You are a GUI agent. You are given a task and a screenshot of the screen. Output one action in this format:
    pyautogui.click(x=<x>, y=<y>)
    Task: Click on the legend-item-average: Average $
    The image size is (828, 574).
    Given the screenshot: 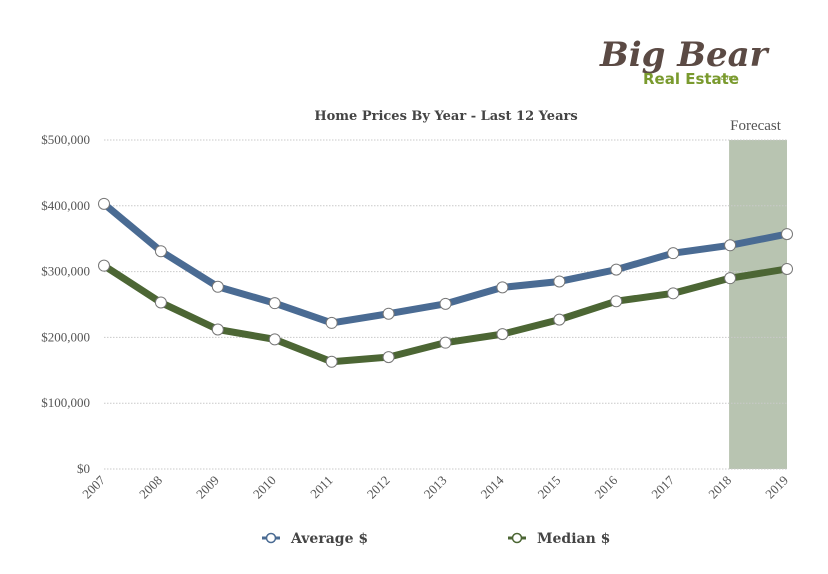 What is the action you would take?
    pyautogui.click(x=315, y=539)
    